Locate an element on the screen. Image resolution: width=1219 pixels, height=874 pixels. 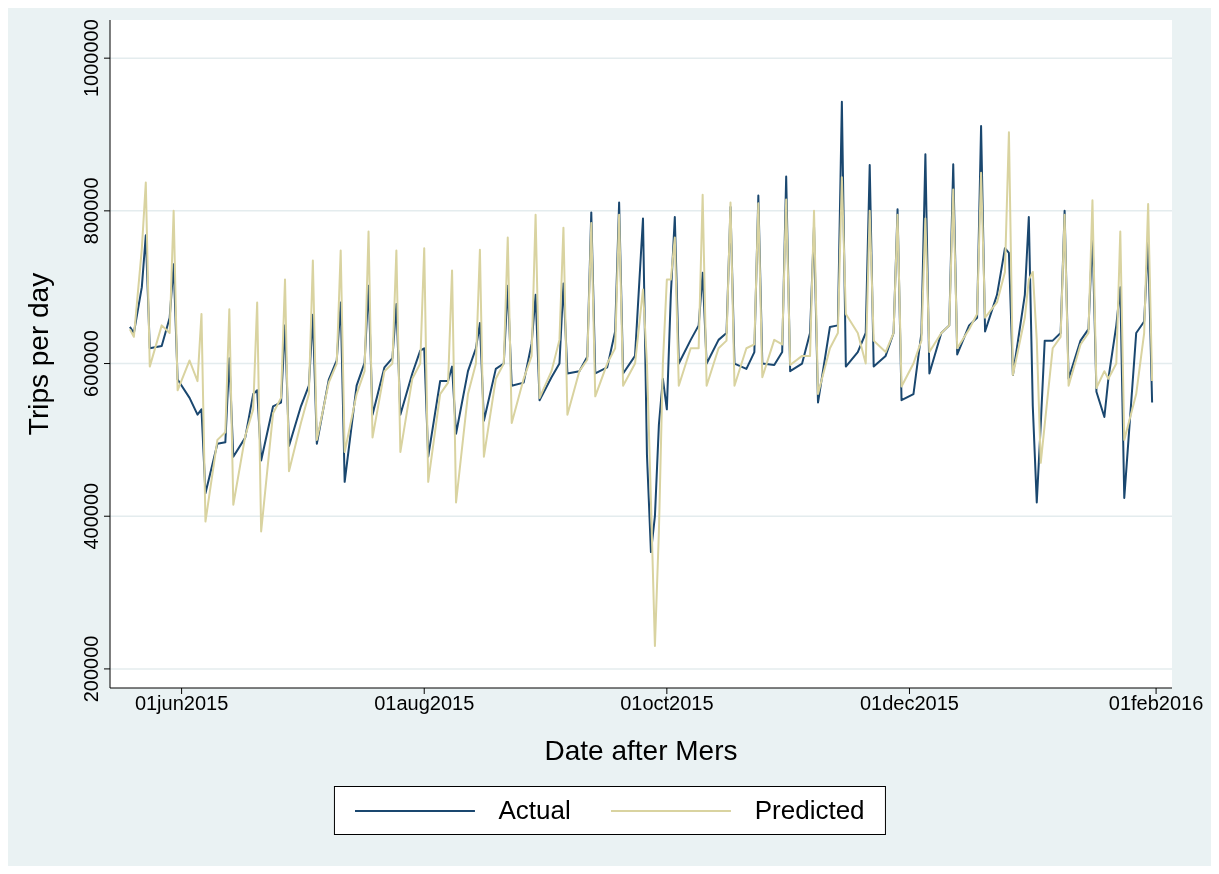
y-axis-title: Trips per day is located at coordinates (38, 354).